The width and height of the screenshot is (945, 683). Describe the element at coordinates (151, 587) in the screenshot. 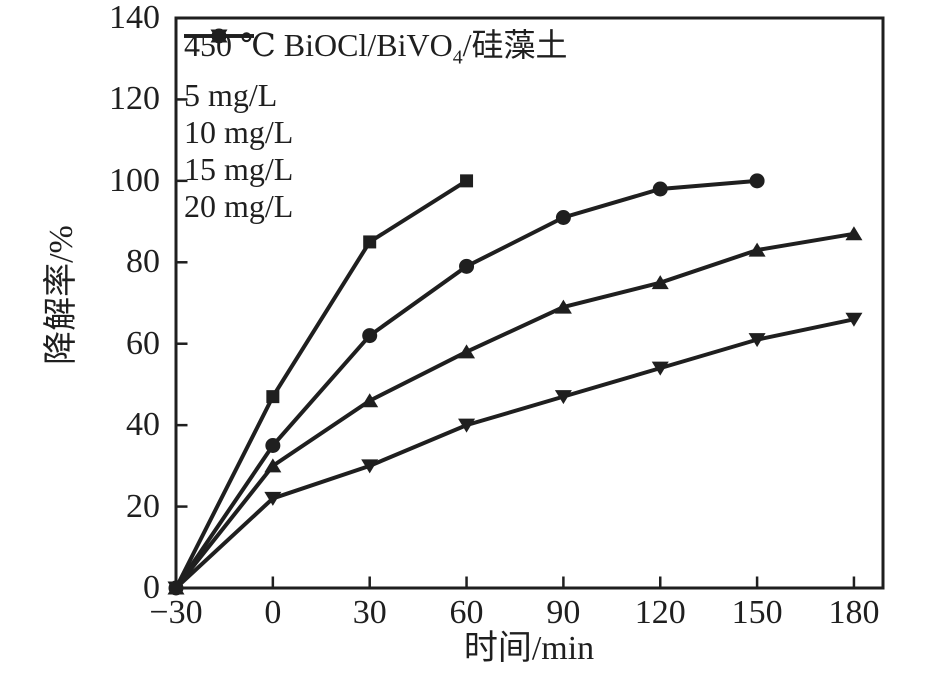

I see `y-tick-label: 0` at that location.